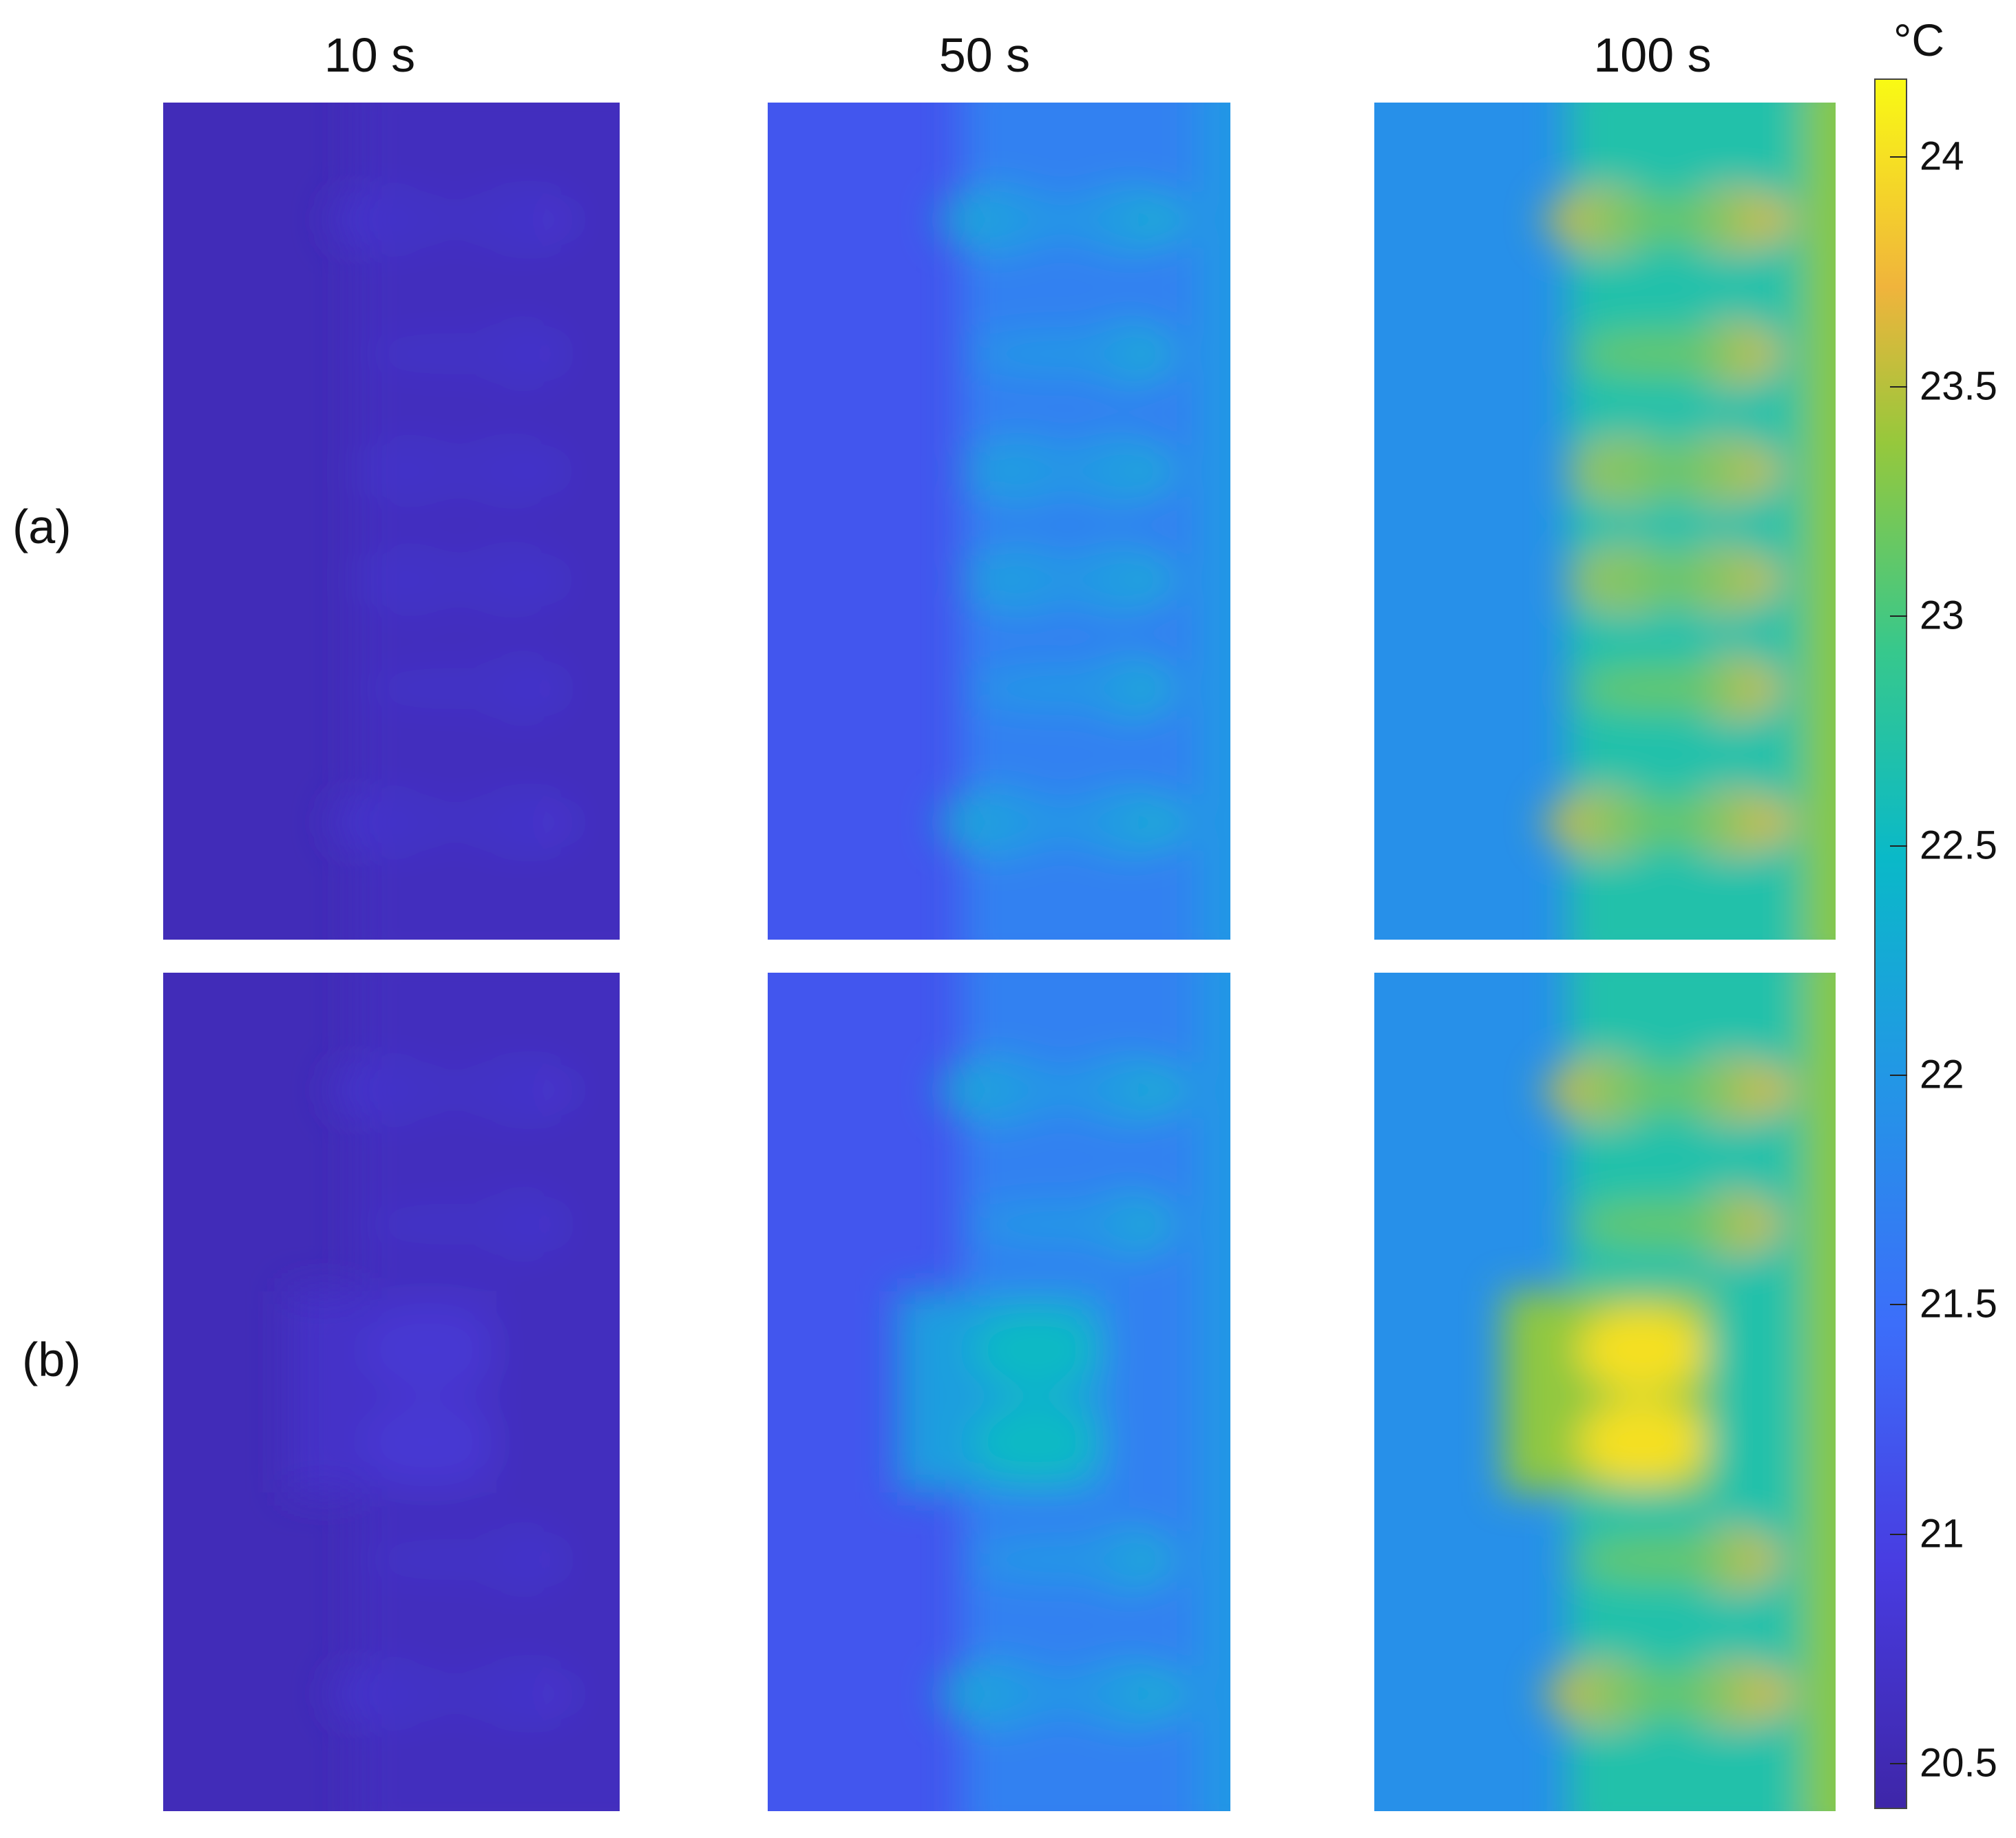 The width and height of the screenshot is (2016, 1838). What do you see at coordinates (1890, 943) in the screenshot?
I see `colorbar` at bounding box center [1890, 943].